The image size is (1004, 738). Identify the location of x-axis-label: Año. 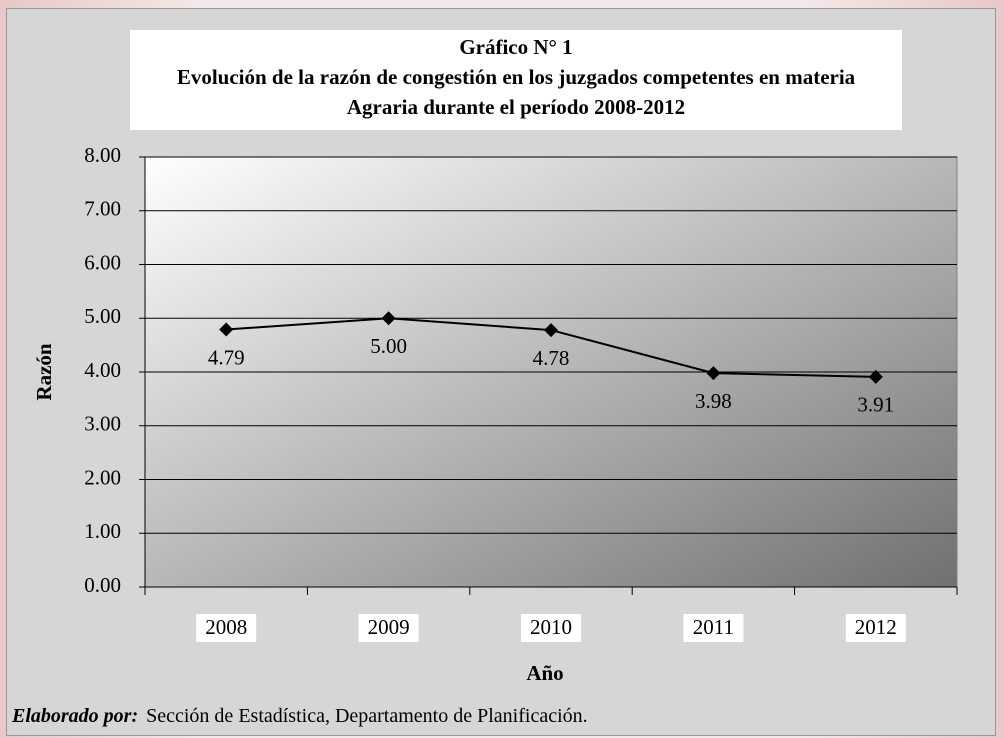
(544, 673).